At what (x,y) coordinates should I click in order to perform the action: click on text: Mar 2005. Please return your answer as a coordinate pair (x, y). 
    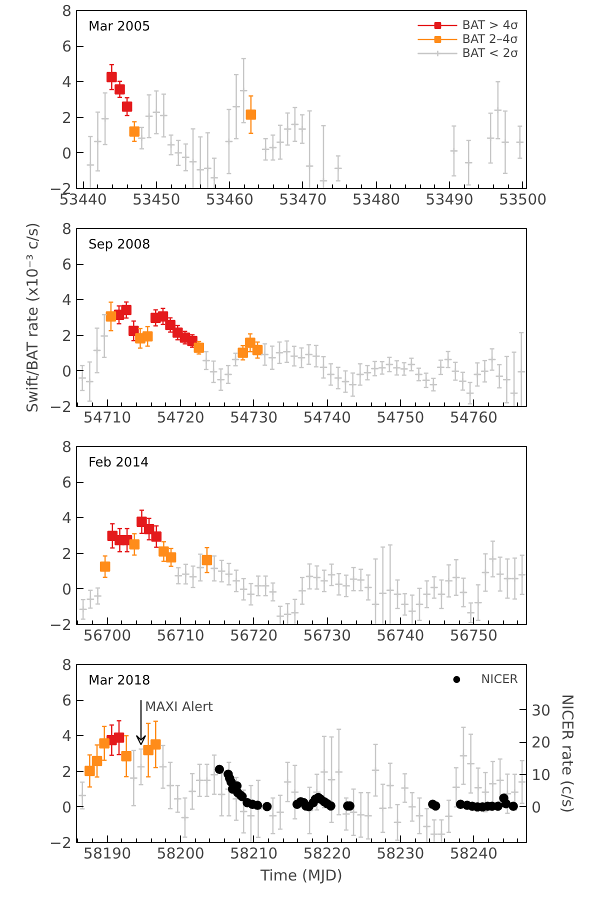
    Looking at the image, I should click on (119, 27).